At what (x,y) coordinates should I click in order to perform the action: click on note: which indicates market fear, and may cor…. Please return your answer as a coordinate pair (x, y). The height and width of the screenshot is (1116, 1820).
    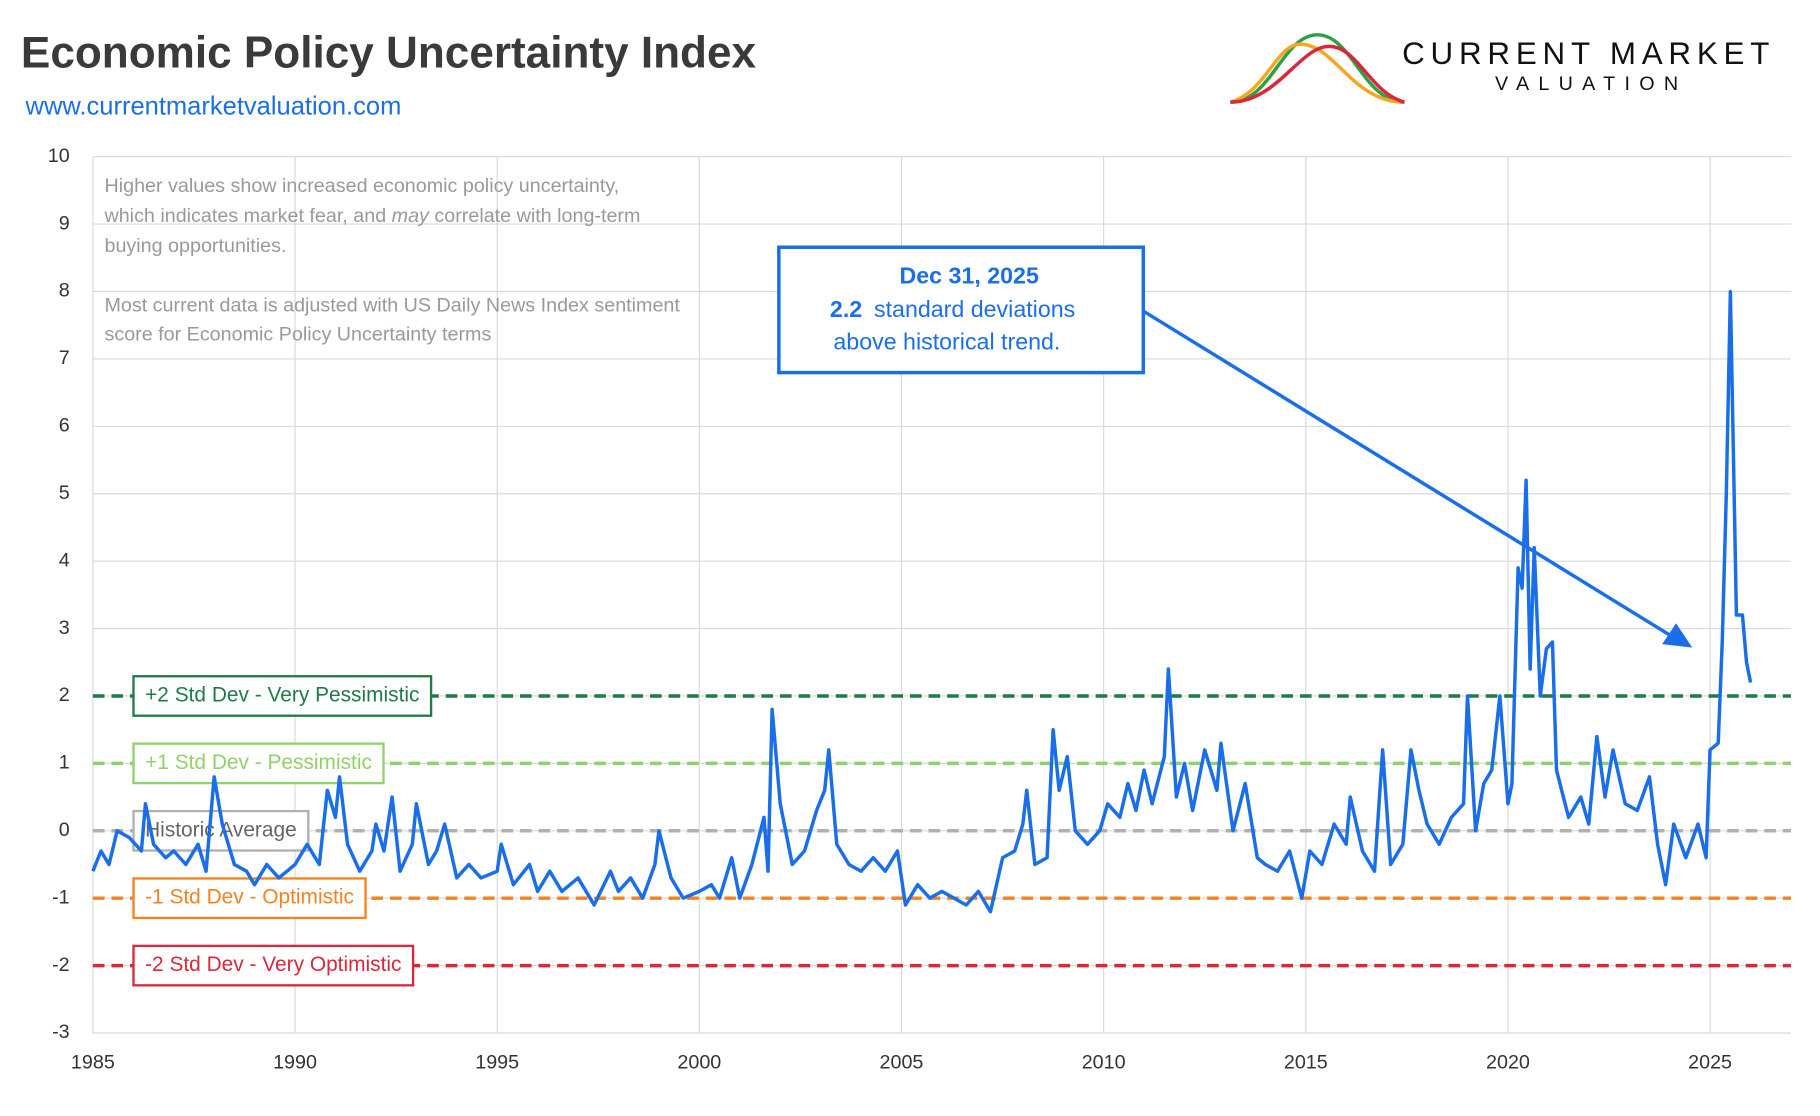
    Looking at the image, I should click on (371, 216).